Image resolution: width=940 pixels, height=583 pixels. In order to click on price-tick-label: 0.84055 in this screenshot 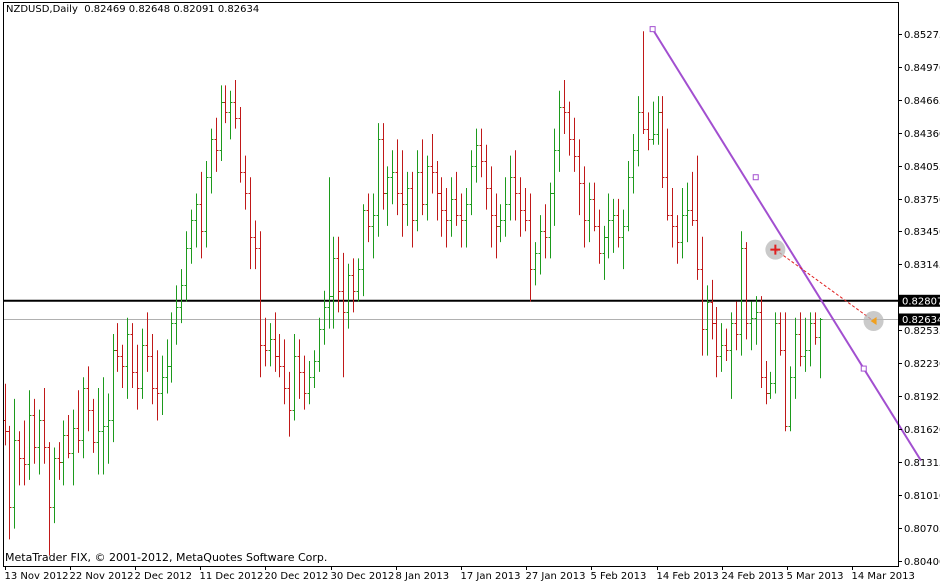, I will do `click(922, 167)`.